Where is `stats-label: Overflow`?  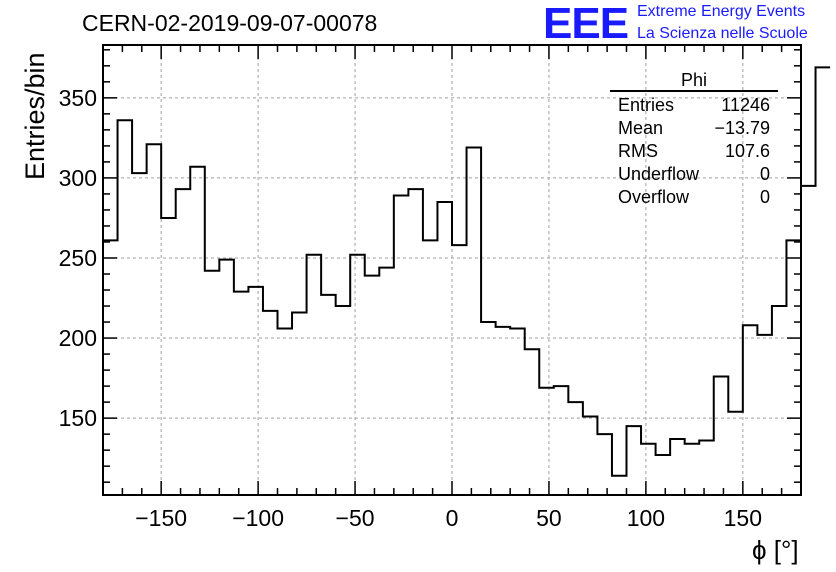 stats-label: Overflow is located at coordinates (654, 197).